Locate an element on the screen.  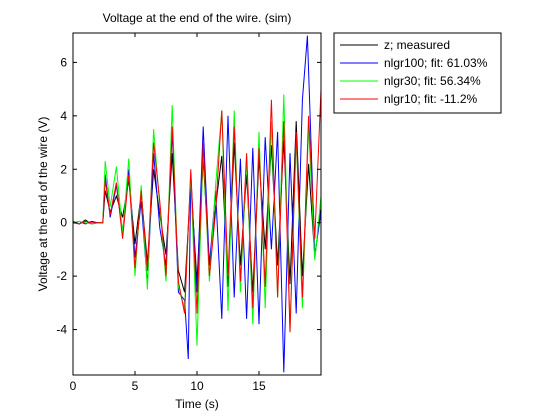
y-tick-label: 6 is located at coordinates (63, 62).